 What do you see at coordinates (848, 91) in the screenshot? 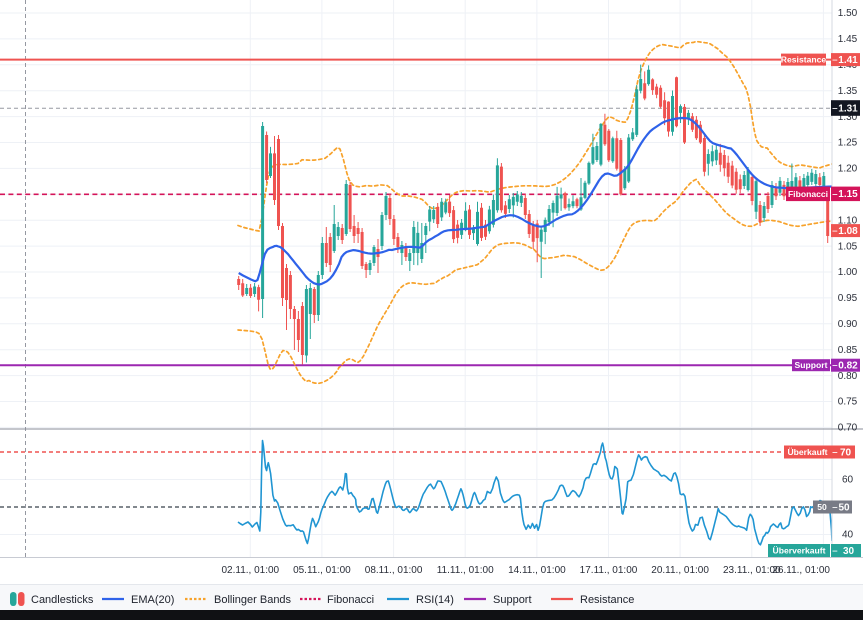
I see `svg-text: 1.35` at bounding box center [848, 91].